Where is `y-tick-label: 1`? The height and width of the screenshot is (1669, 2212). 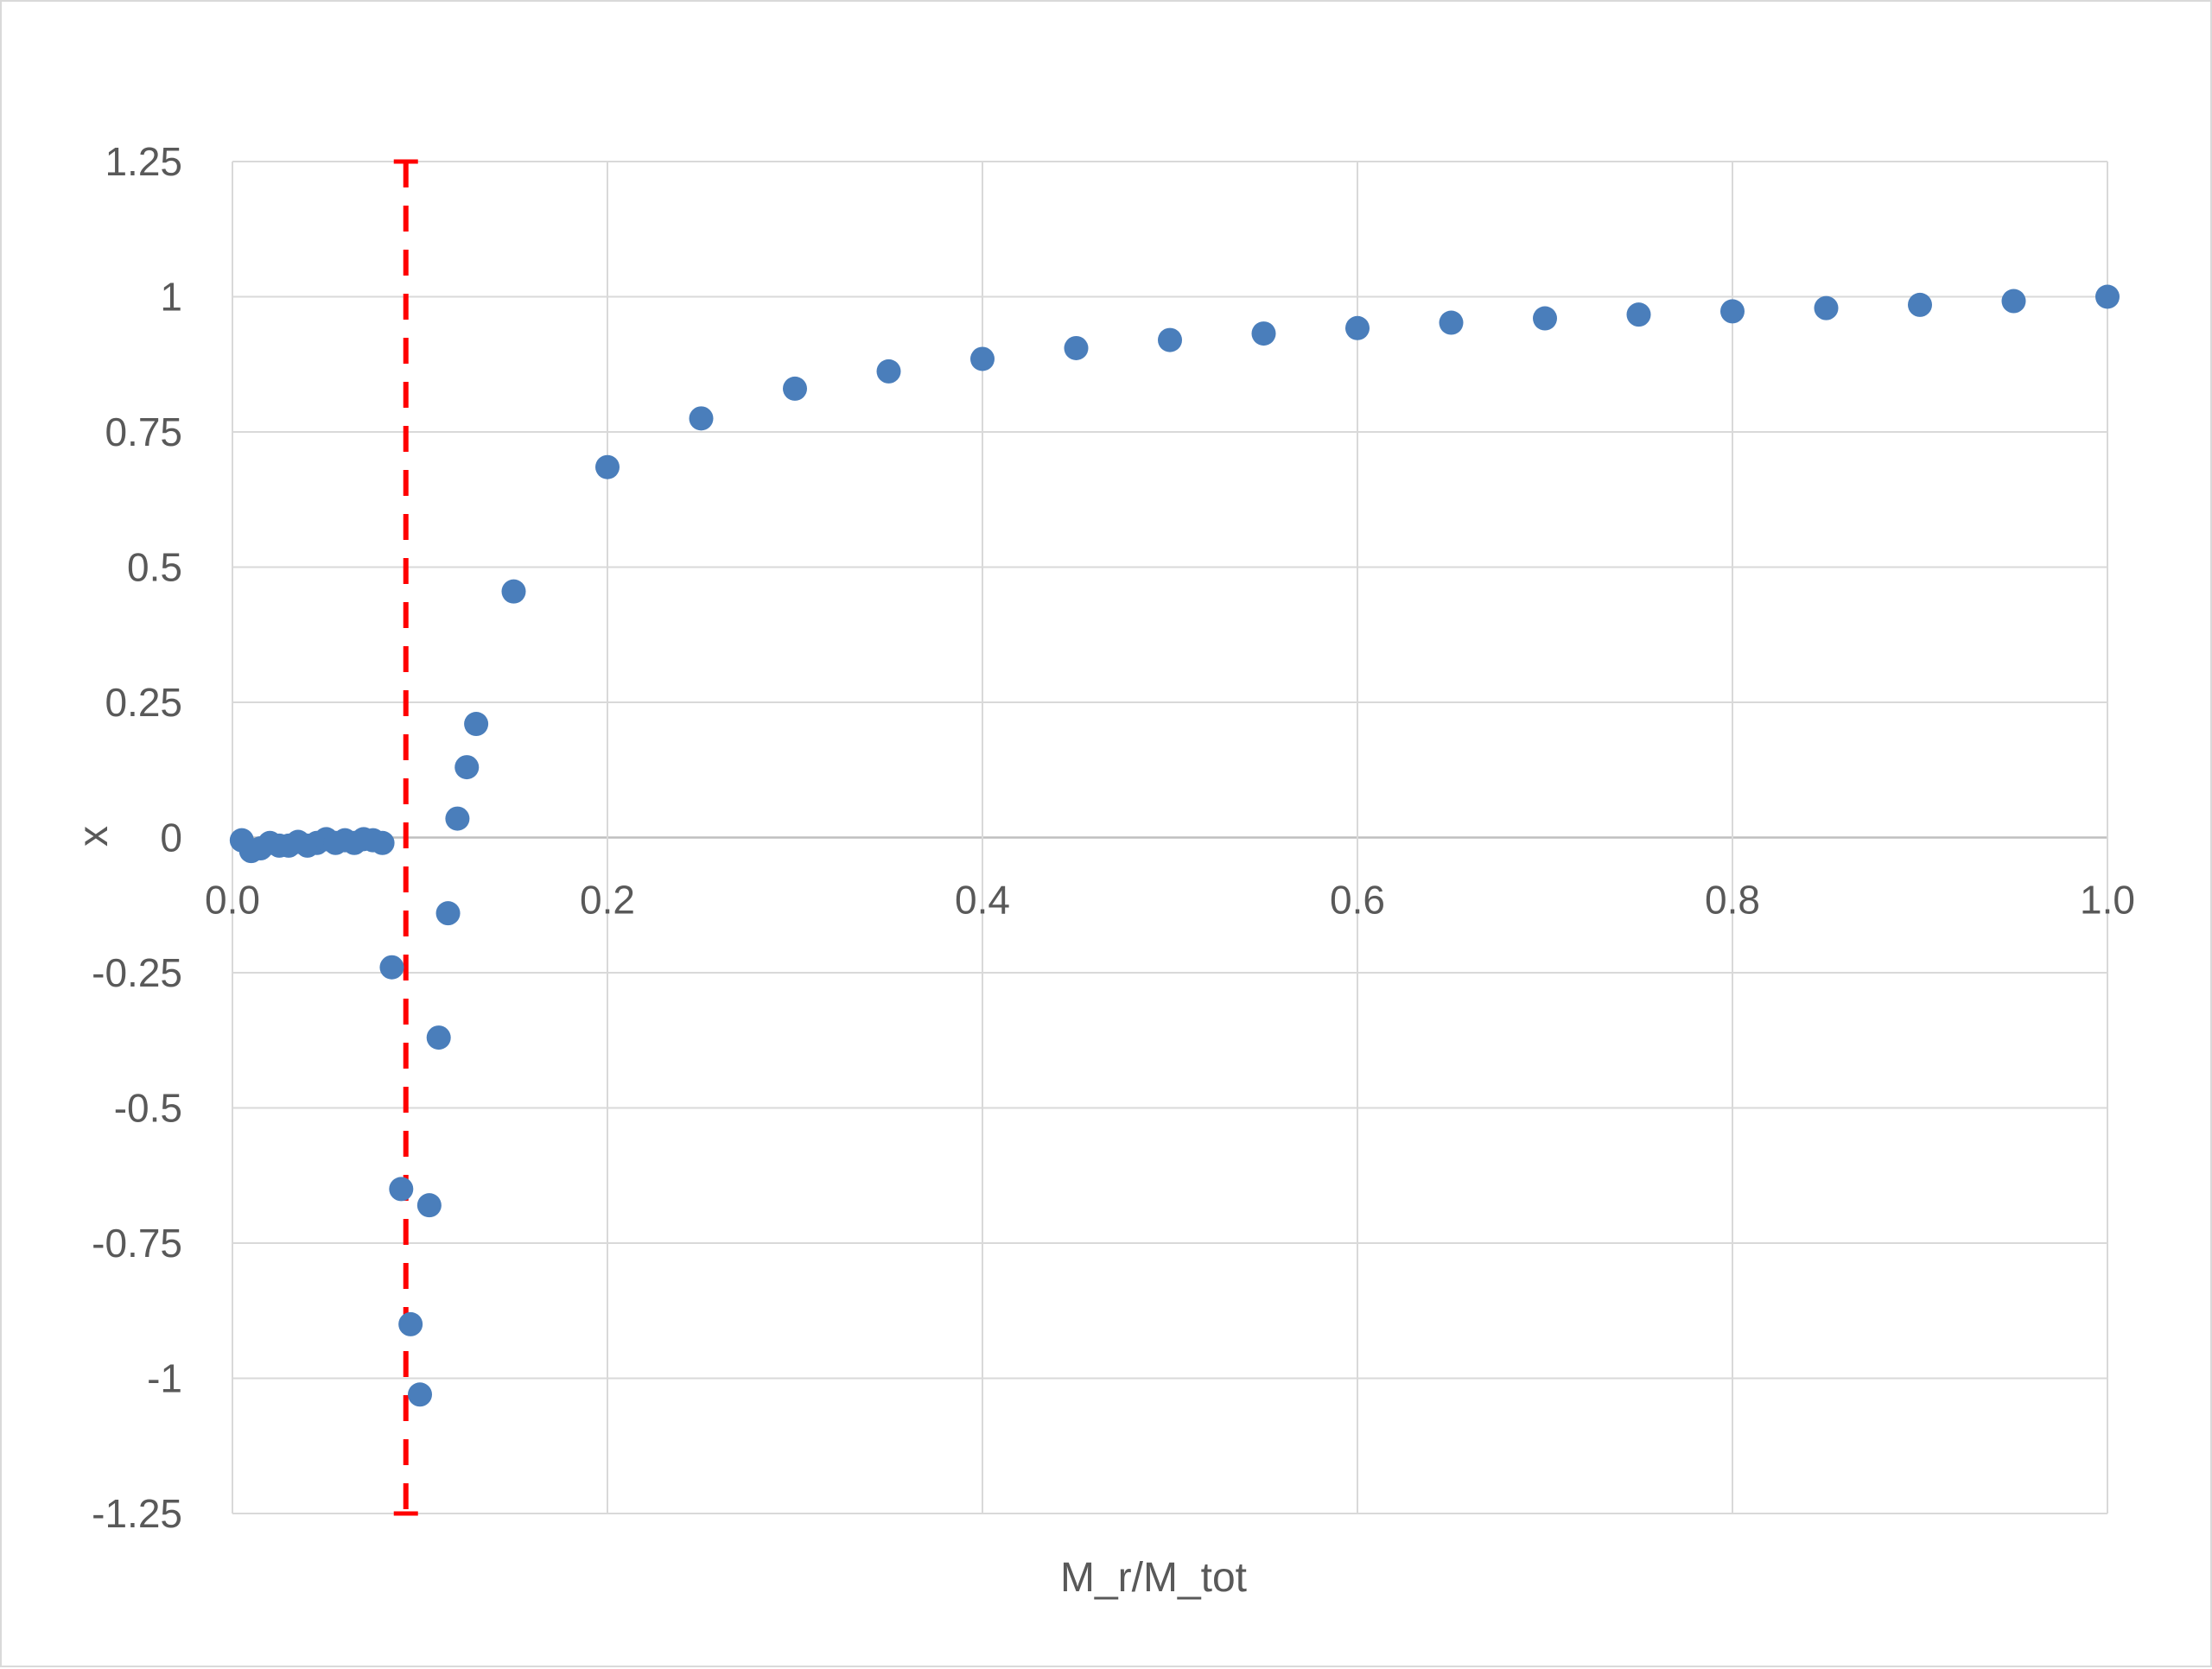
y-tick-label: 1 is located at coordinates (171, 297).